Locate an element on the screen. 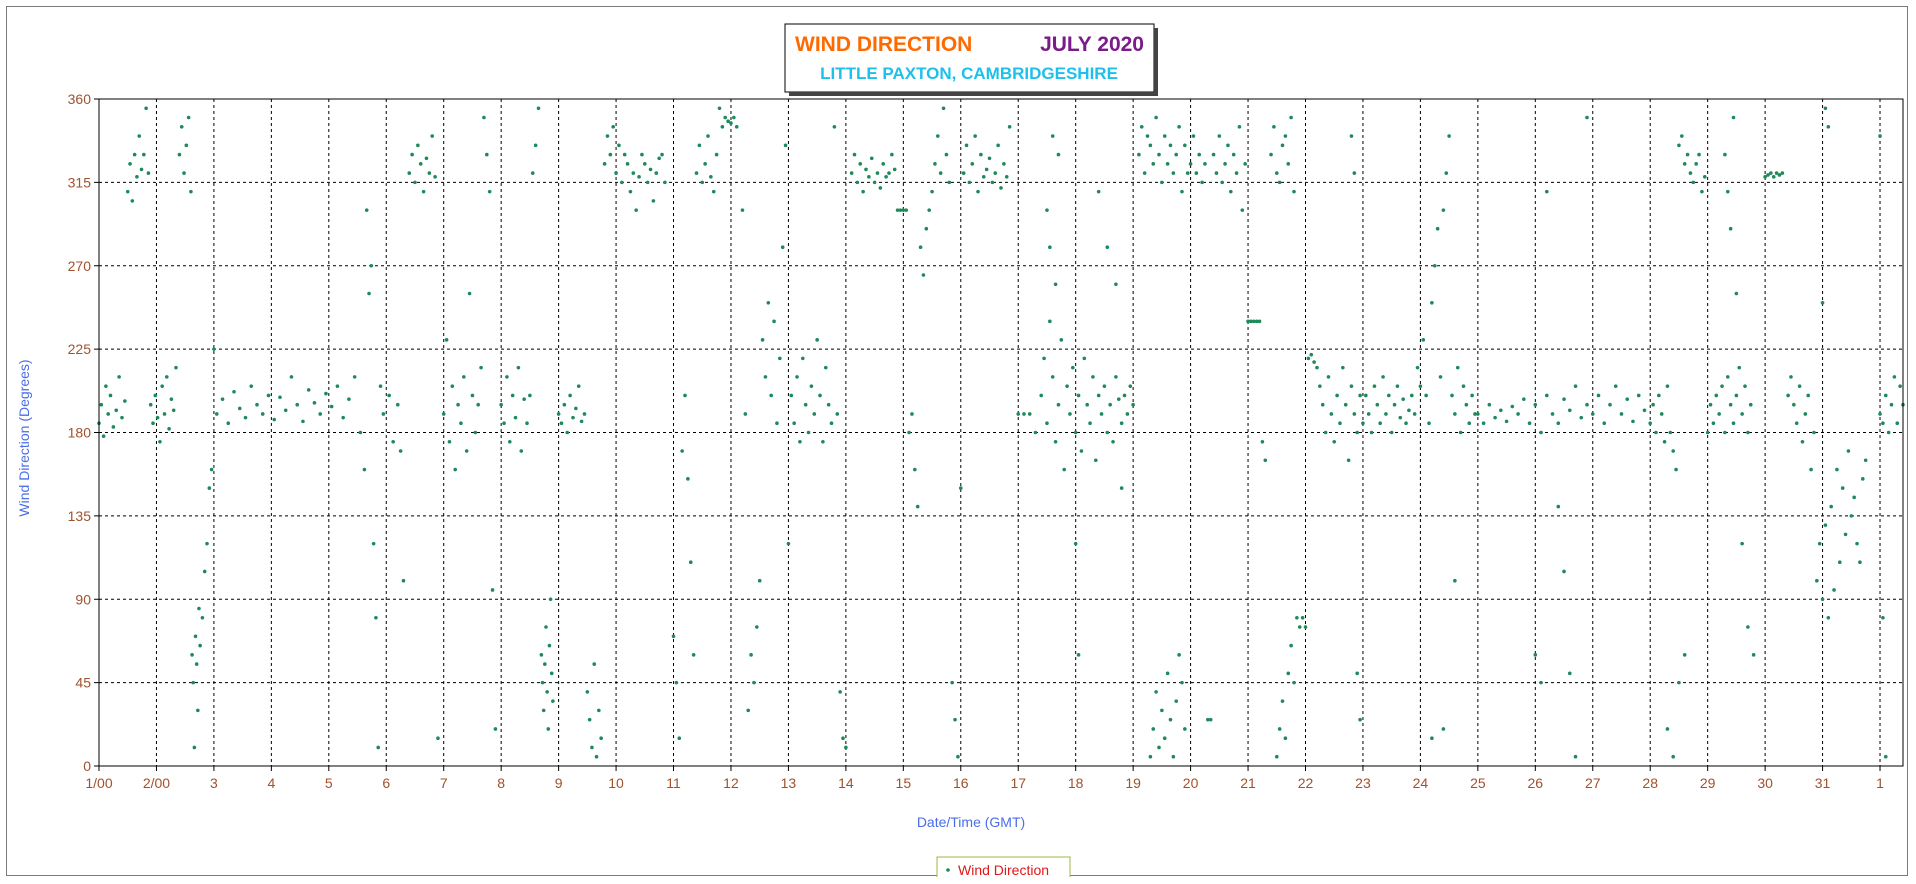  chart-title: WIND DIRECTION is located at coordinates (883, 44).